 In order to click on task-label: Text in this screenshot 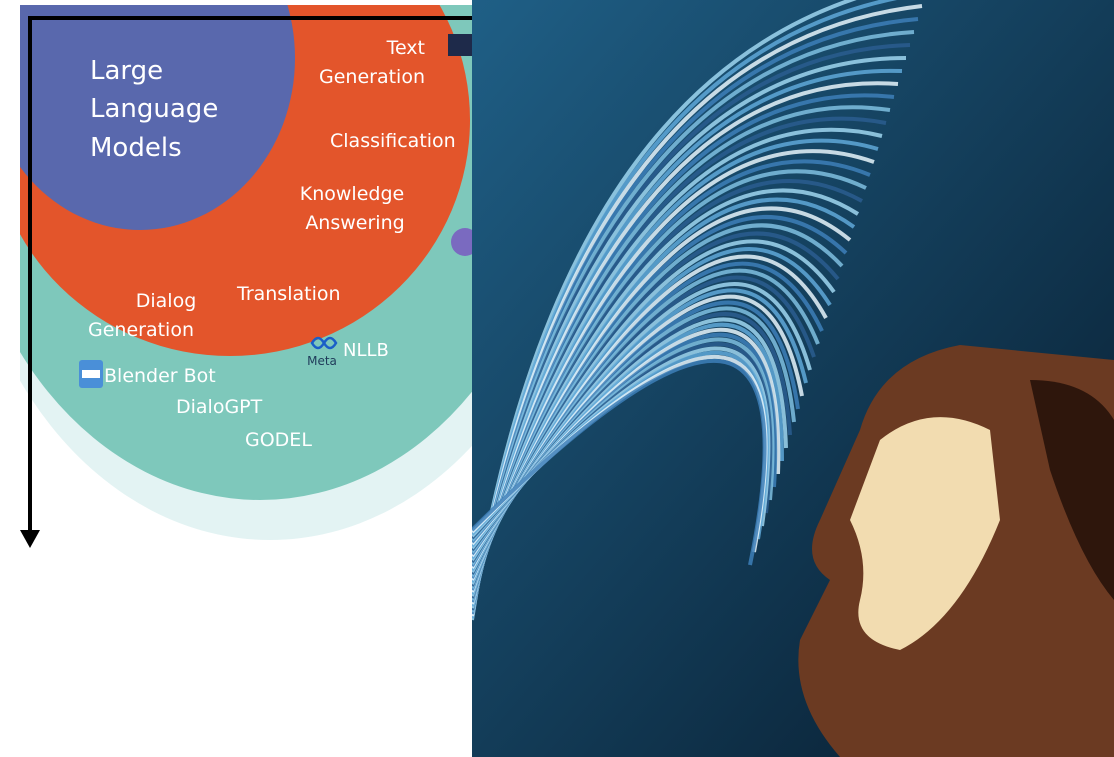, I will do `click(405, 48)`.